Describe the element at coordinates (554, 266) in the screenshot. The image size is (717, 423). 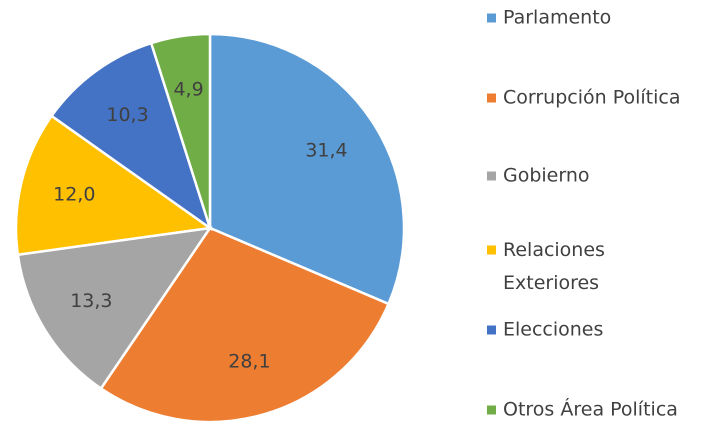
I see `legend-label: Relaciones Exteriores` at that location.